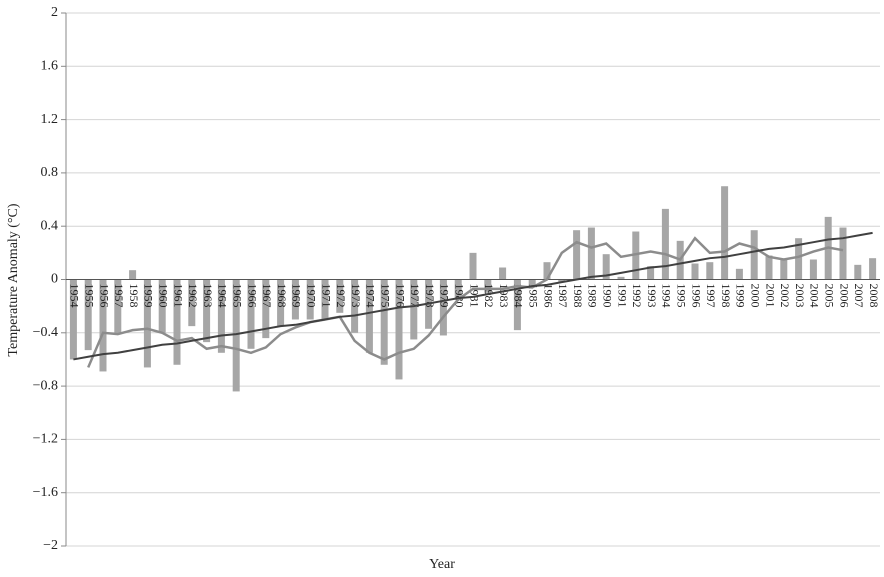 The width and height of the screenshot is (884, 577). Describe the element at coordinates (874, 296) in the screenshot. I see `x-tick-label: 2008` at that location.